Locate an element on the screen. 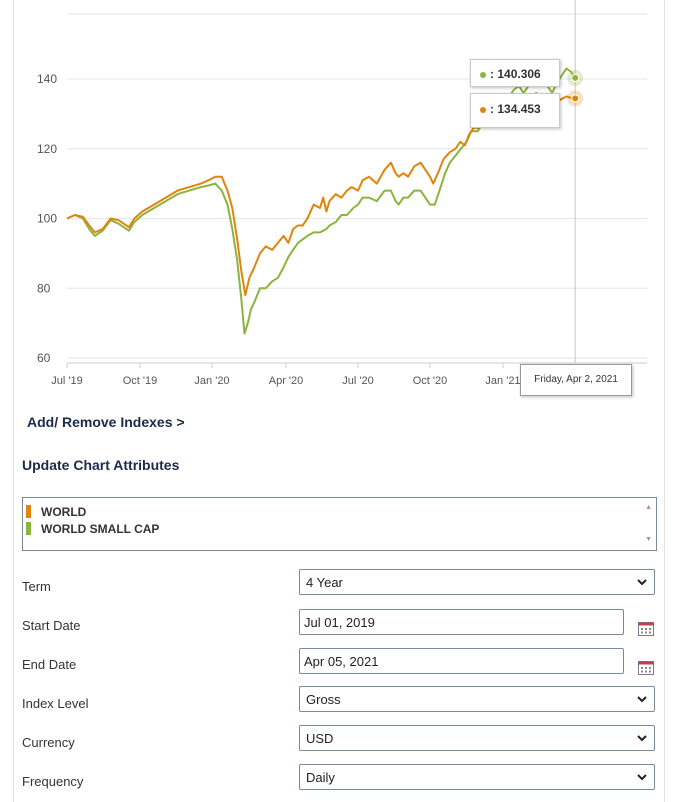 The image size is (674, 802). y-tick-label: 140 is located at coordinates (47, 79).